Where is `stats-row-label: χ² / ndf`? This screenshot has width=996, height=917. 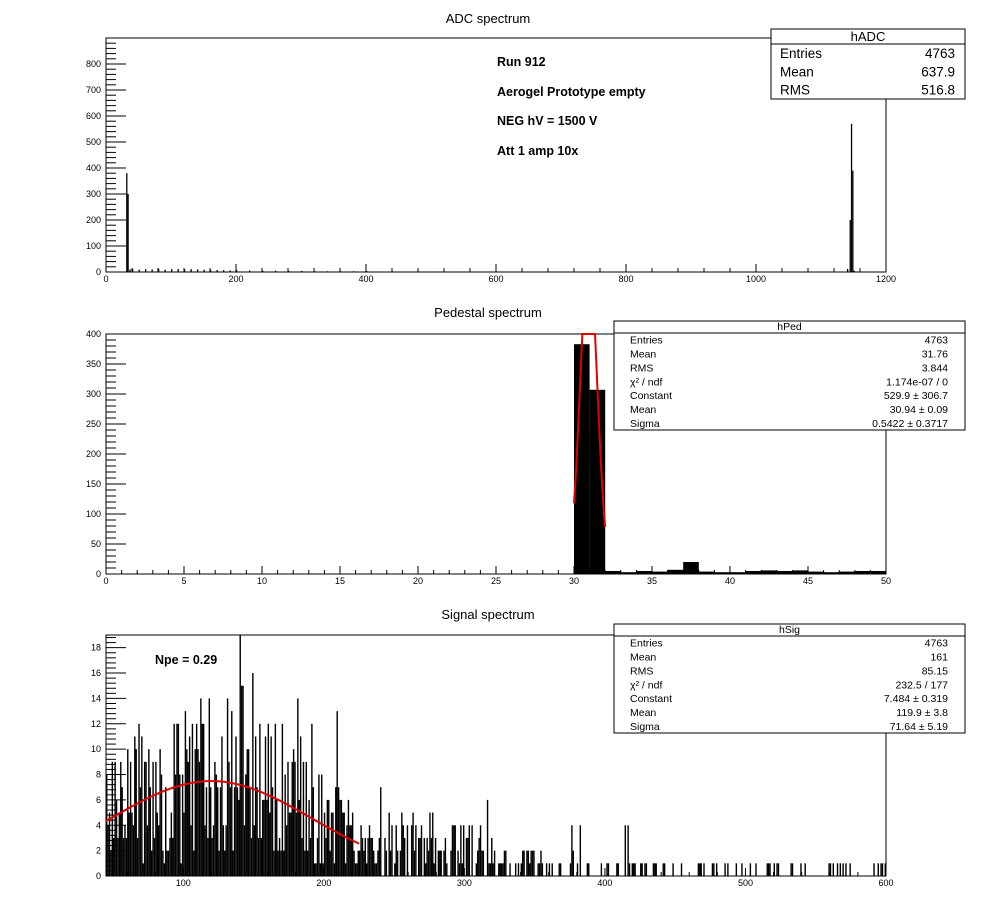
stats-row-label: χ² / ndf is located at coordinates (646, 685).